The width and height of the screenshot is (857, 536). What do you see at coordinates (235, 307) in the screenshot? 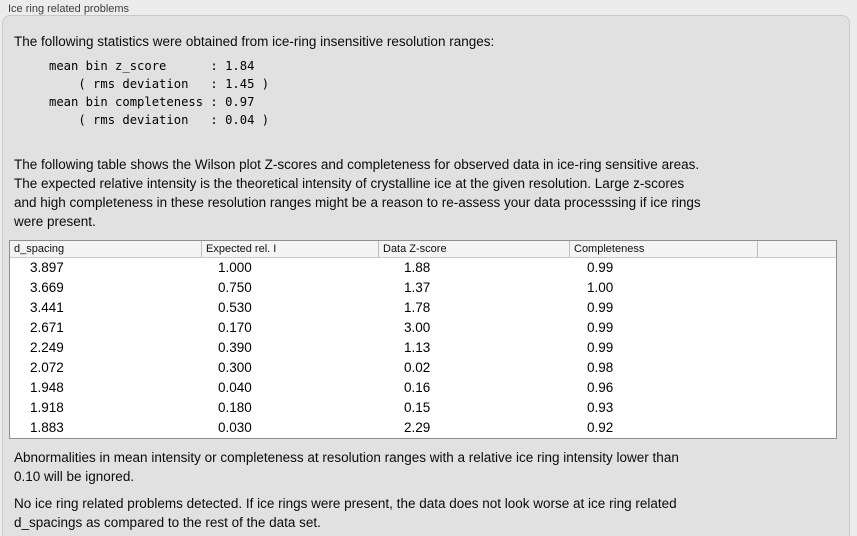
I see `table-cell: 0.530` at bounding box center [235, 307].